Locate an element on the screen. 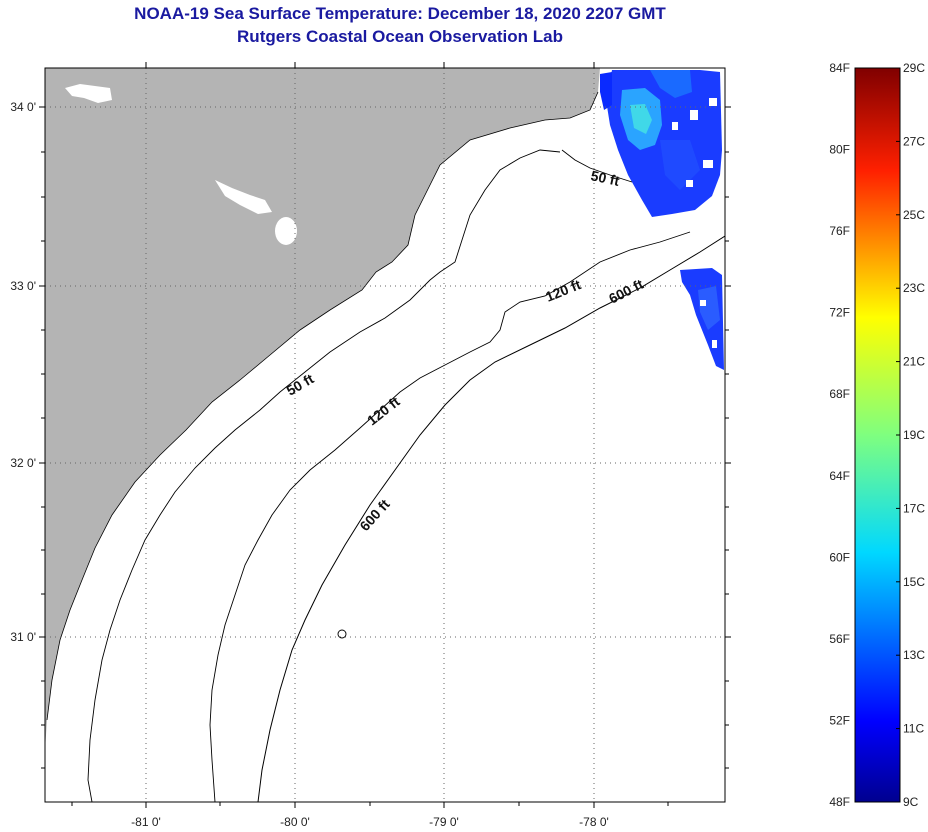 Image resolution: width=928 pixels, height=832 pixels. colorbar-gradient is located at coordinates (877, 435).